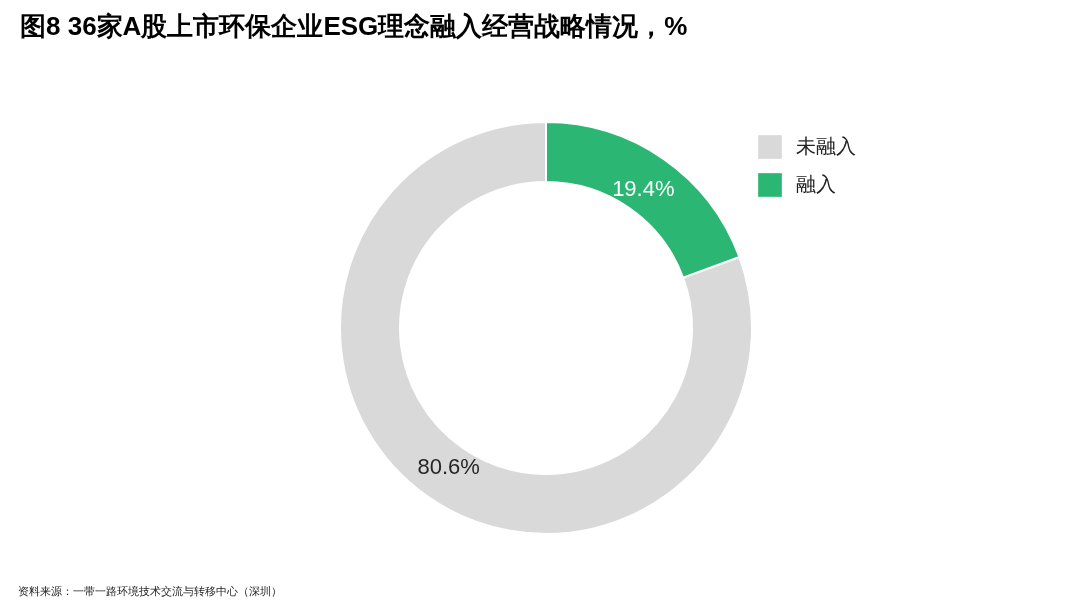  I want to click on legend-label: 未融入, so click(826, 146).